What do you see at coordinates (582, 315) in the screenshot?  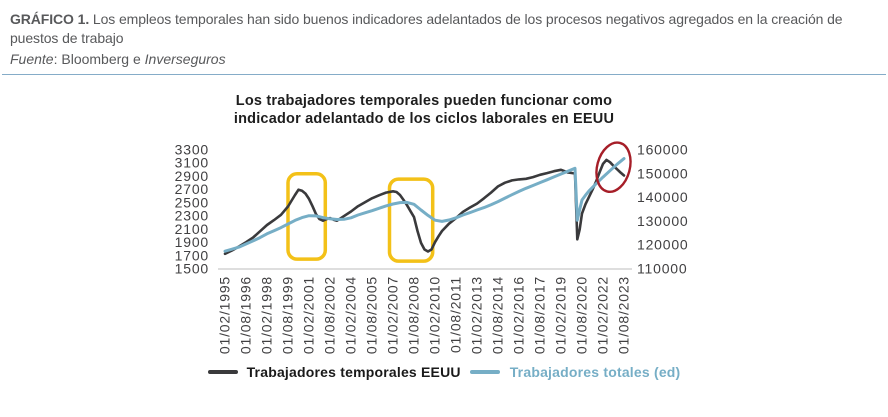 I see `x-axis-tick-label: 01/08/2020` at bounding box center [582, 315].